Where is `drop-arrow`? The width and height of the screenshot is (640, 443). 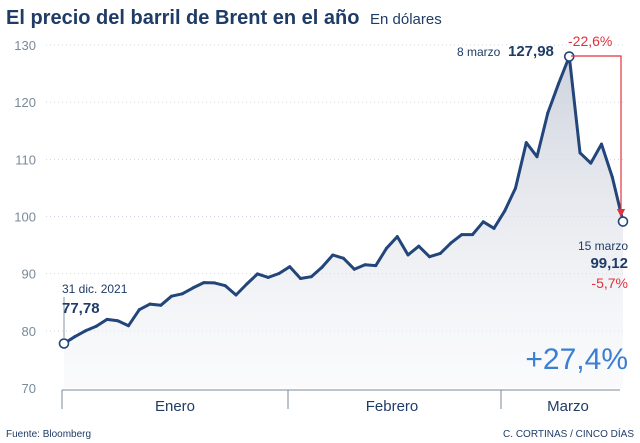 drop-arrow is located at coordinates (598, 136).